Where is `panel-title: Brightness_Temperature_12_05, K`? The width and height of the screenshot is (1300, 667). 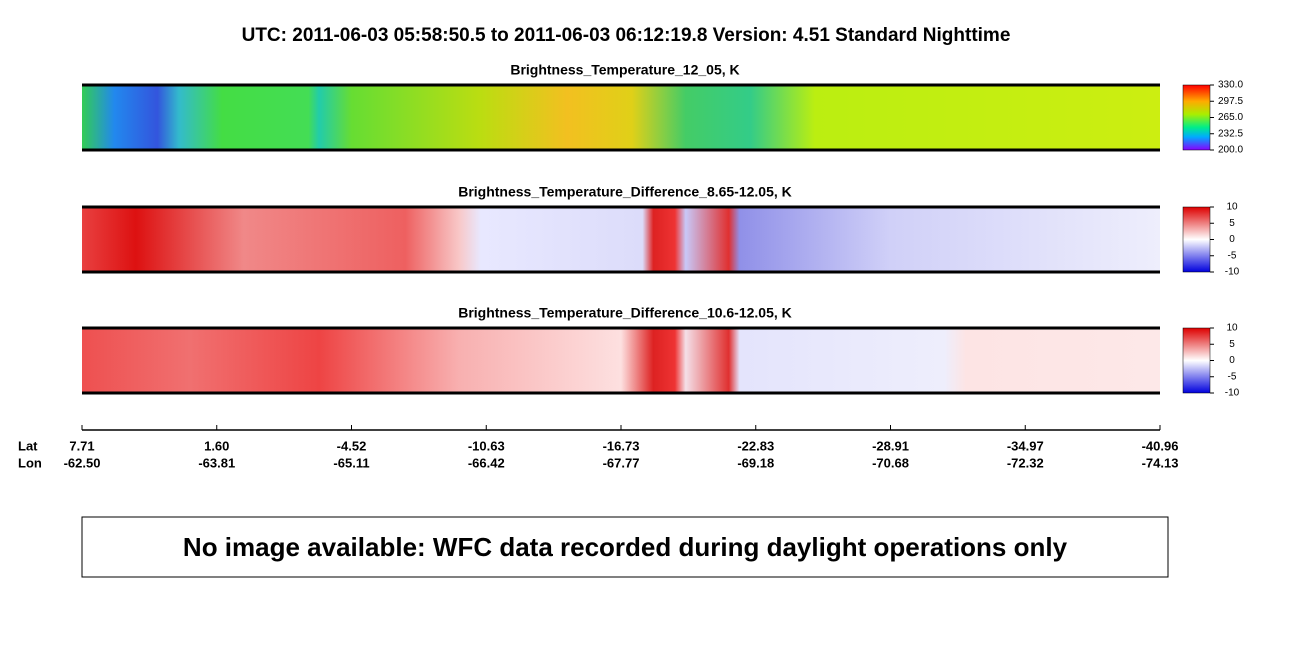
panel-title: Brightness_Temperature_12_05, K is located at coordinates (624, 70).